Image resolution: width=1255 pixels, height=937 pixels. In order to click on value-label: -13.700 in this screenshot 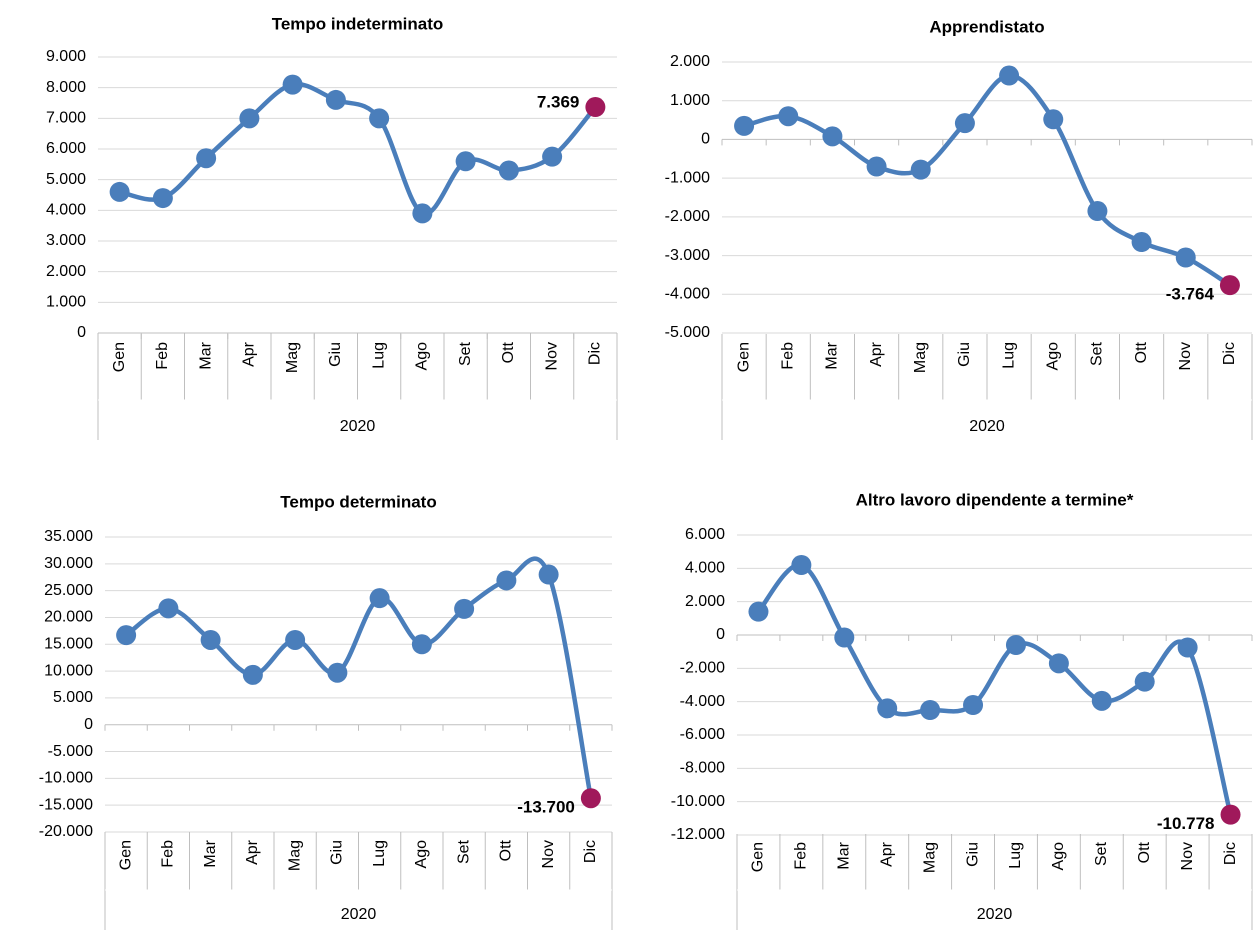, I will do `click(546, 807)`.